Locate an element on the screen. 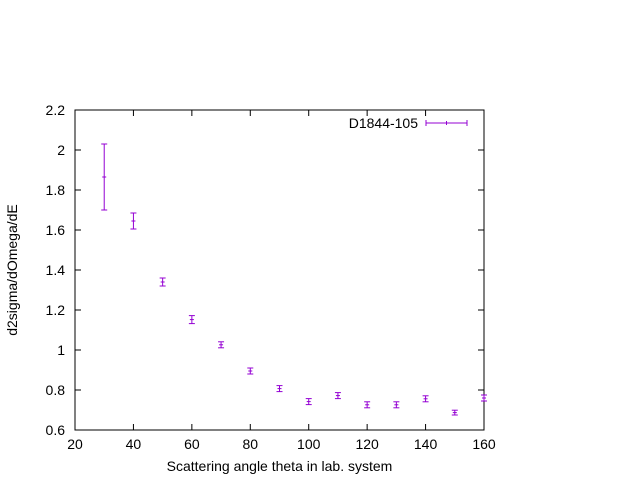 Image resolution: width=640 pixels, height=480 pixels. legend-sample is located at coordinates (446, 123).